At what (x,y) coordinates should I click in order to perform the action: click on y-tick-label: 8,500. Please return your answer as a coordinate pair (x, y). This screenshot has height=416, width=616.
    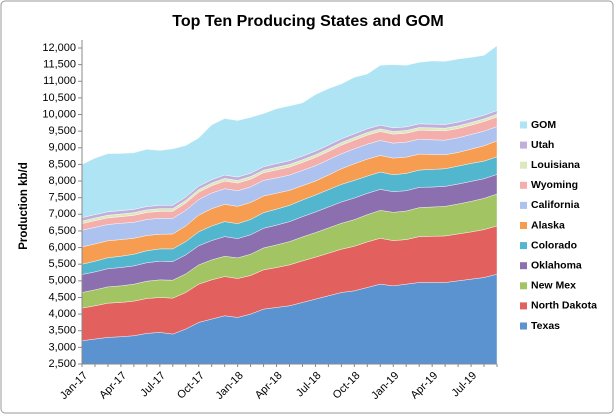
    Looking at the image, I should click on (62, 164).